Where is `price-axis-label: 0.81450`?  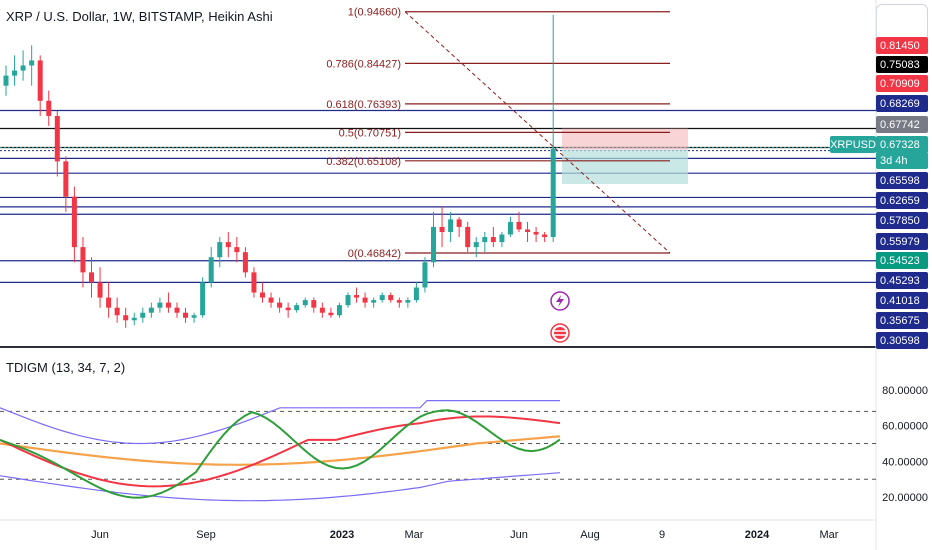
price-axis-label: 0.81450 is located at coordinates (900, 46).